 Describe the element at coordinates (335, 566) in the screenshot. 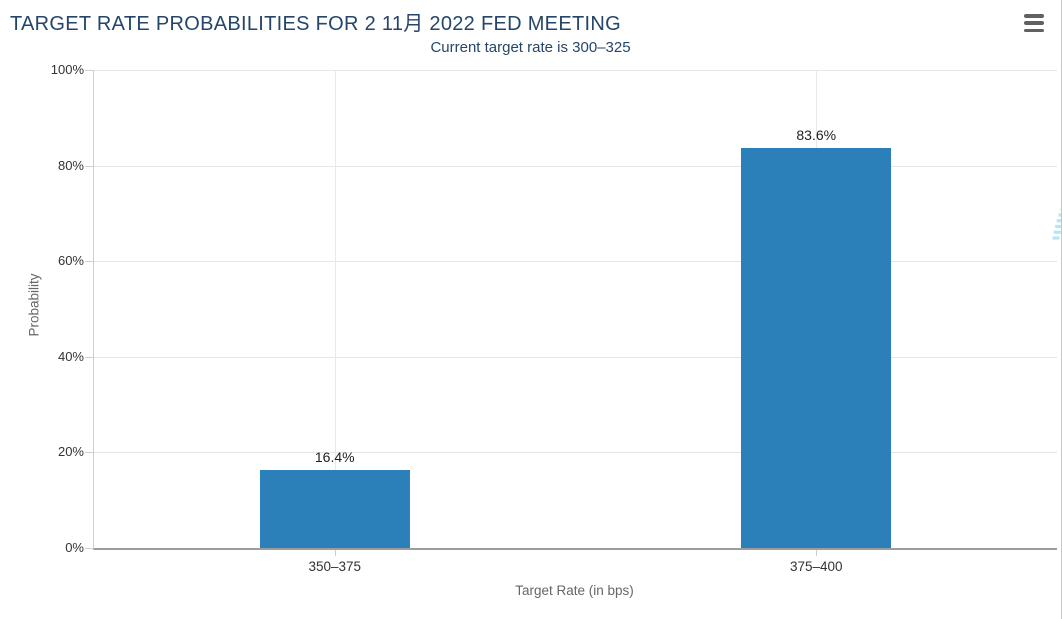

I see `category-label: 350–375` at that location.